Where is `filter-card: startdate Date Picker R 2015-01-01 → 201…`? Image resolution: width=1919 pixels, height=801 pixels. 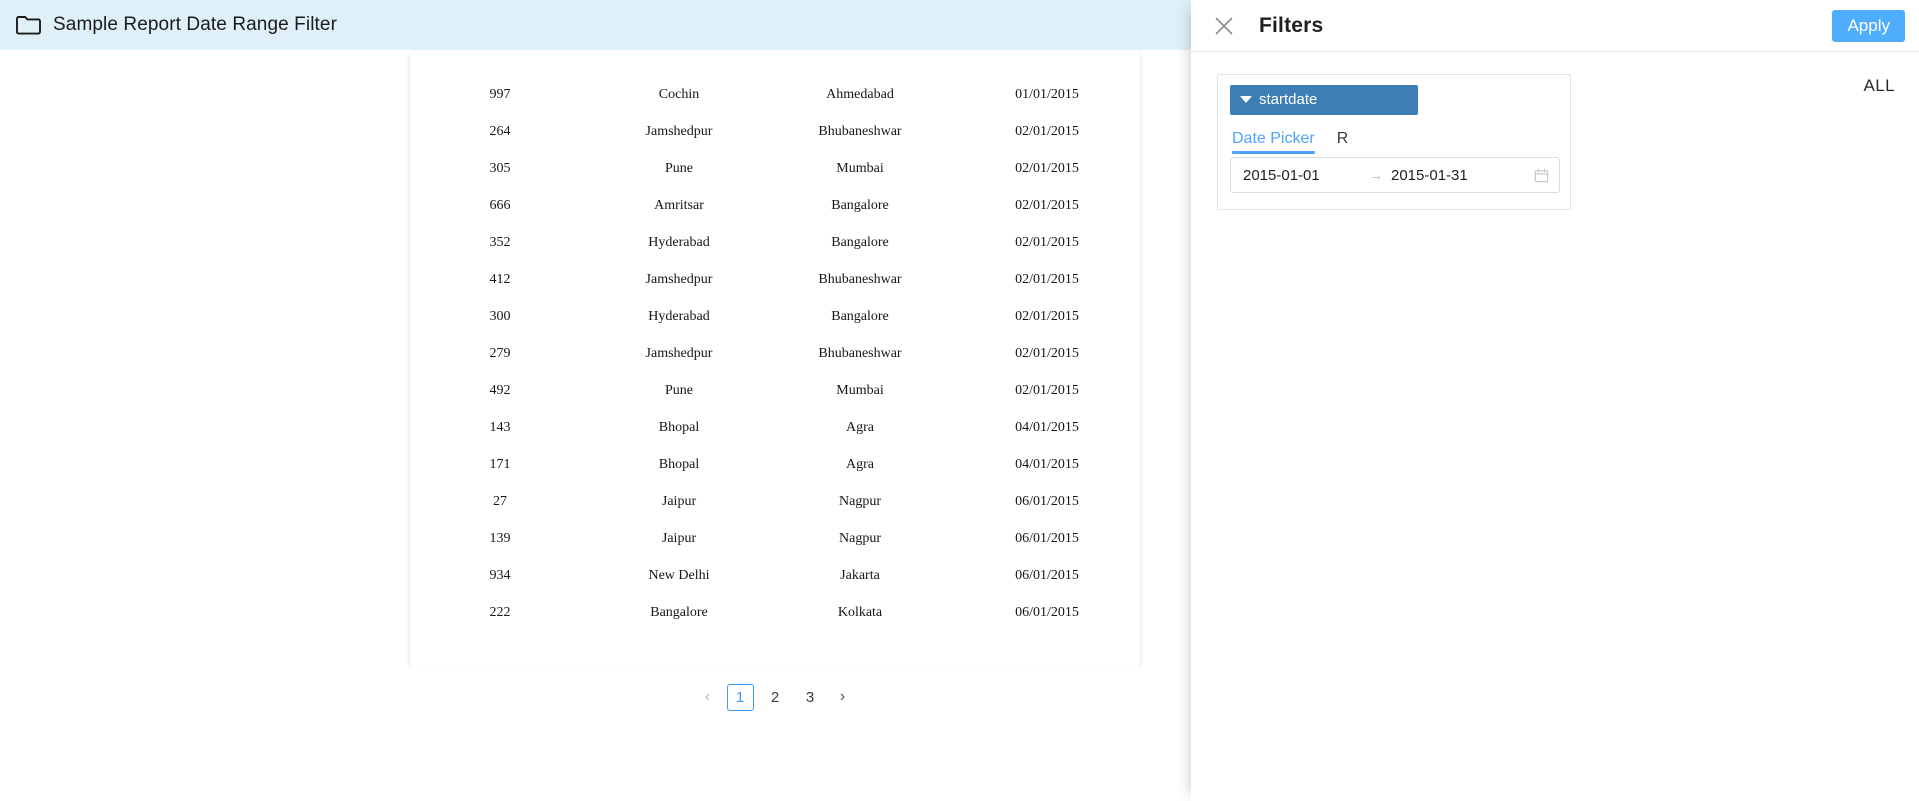
filter-card: startdate Date Picker R 2015-01-01 → 201… is located at coordinates (1394, 142).